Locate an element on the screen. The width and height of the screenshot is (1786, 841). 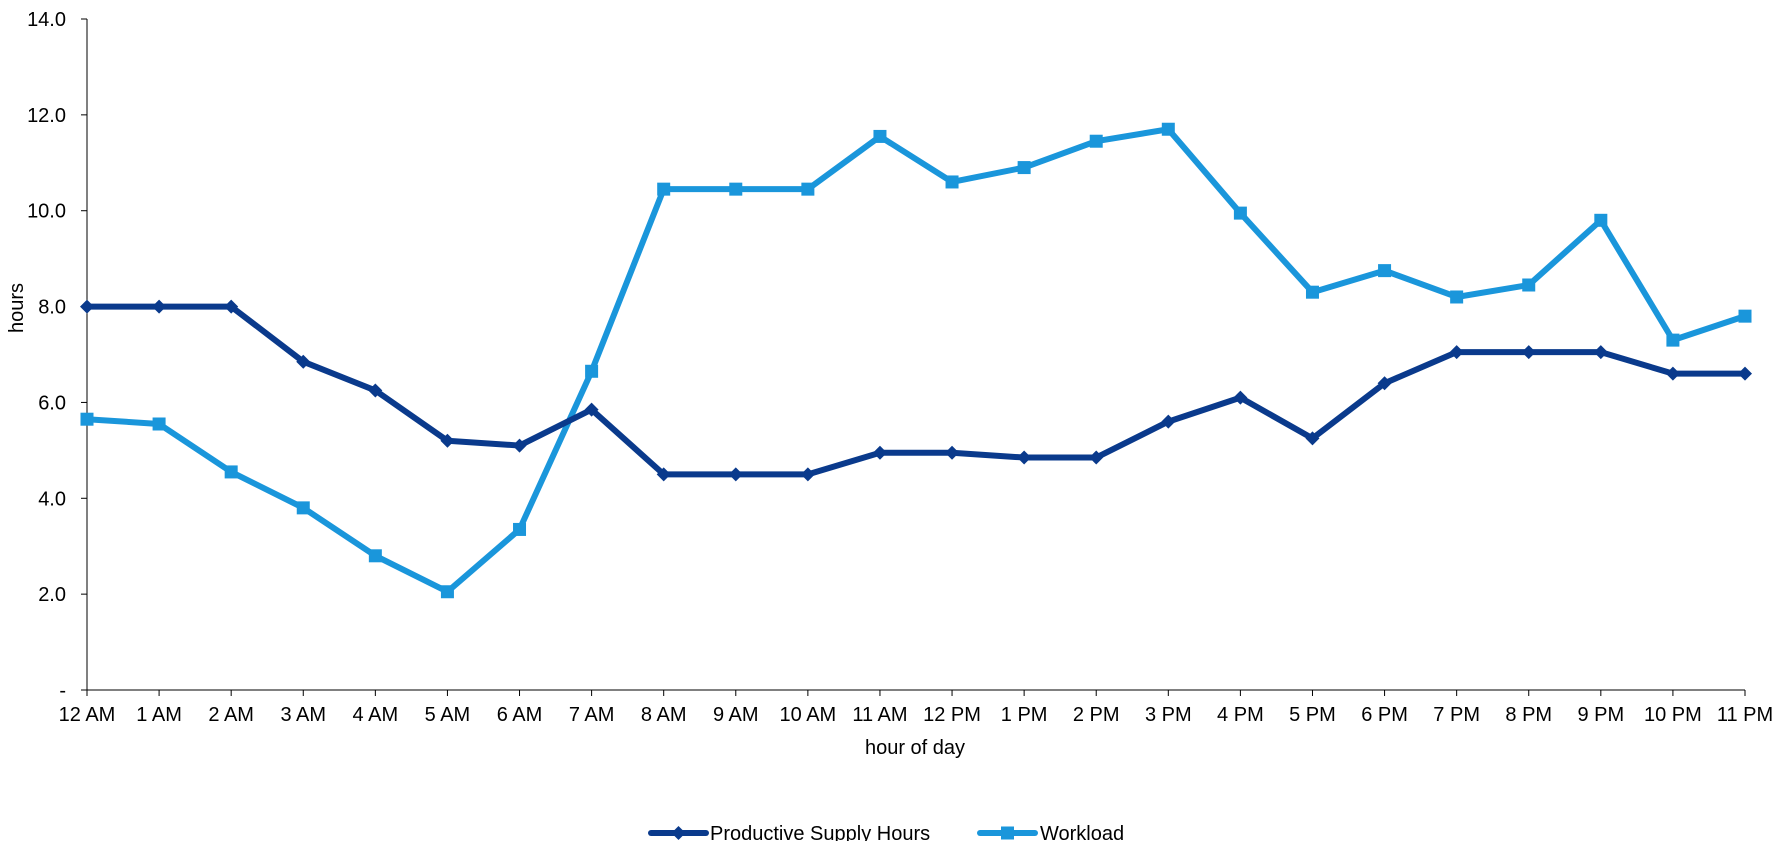
x-tick-label: 8 PM is located at coordinates (1528, 715).